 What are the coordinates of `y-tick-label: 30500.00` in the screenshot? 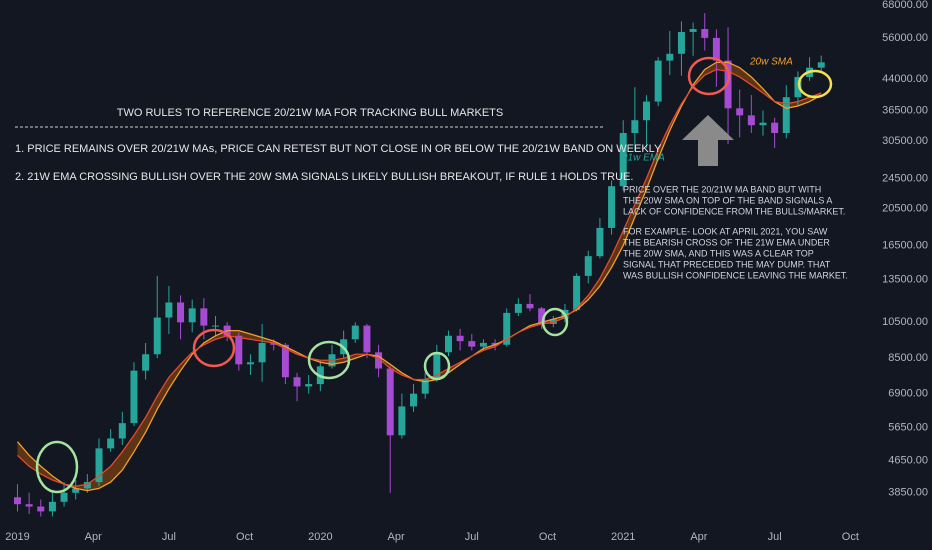 It's located at (905, 141).